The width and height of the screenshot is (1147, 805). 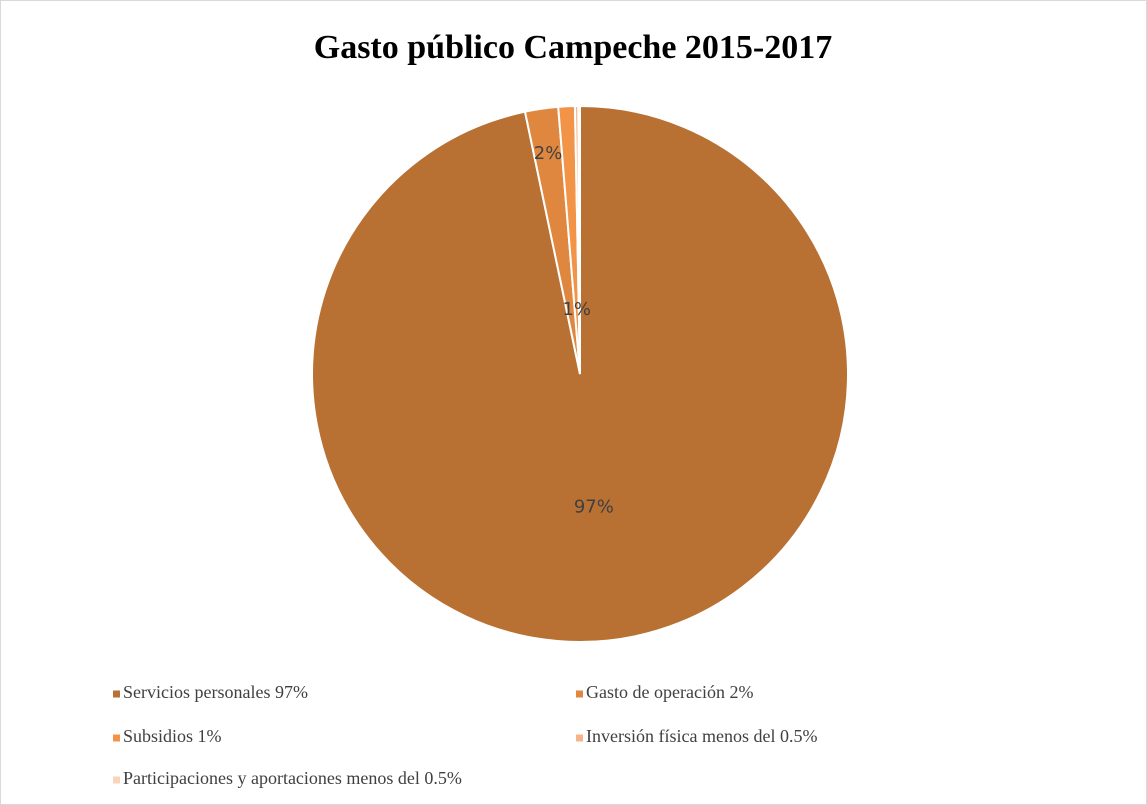 I want to click on legend-label: Subsidios 1%, so click(x=172, y=736).